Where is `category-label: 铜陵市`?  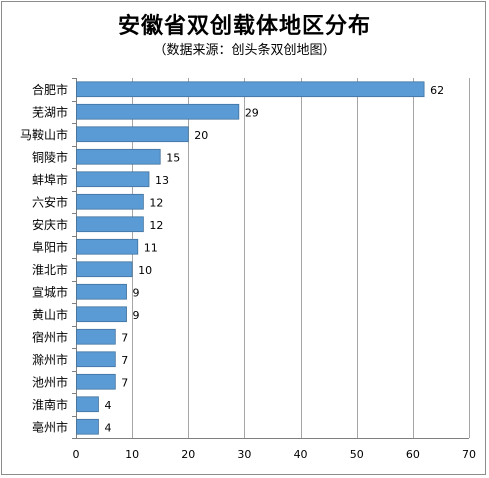 category-label: 铜陵市 is located at coordinates (50, 156).